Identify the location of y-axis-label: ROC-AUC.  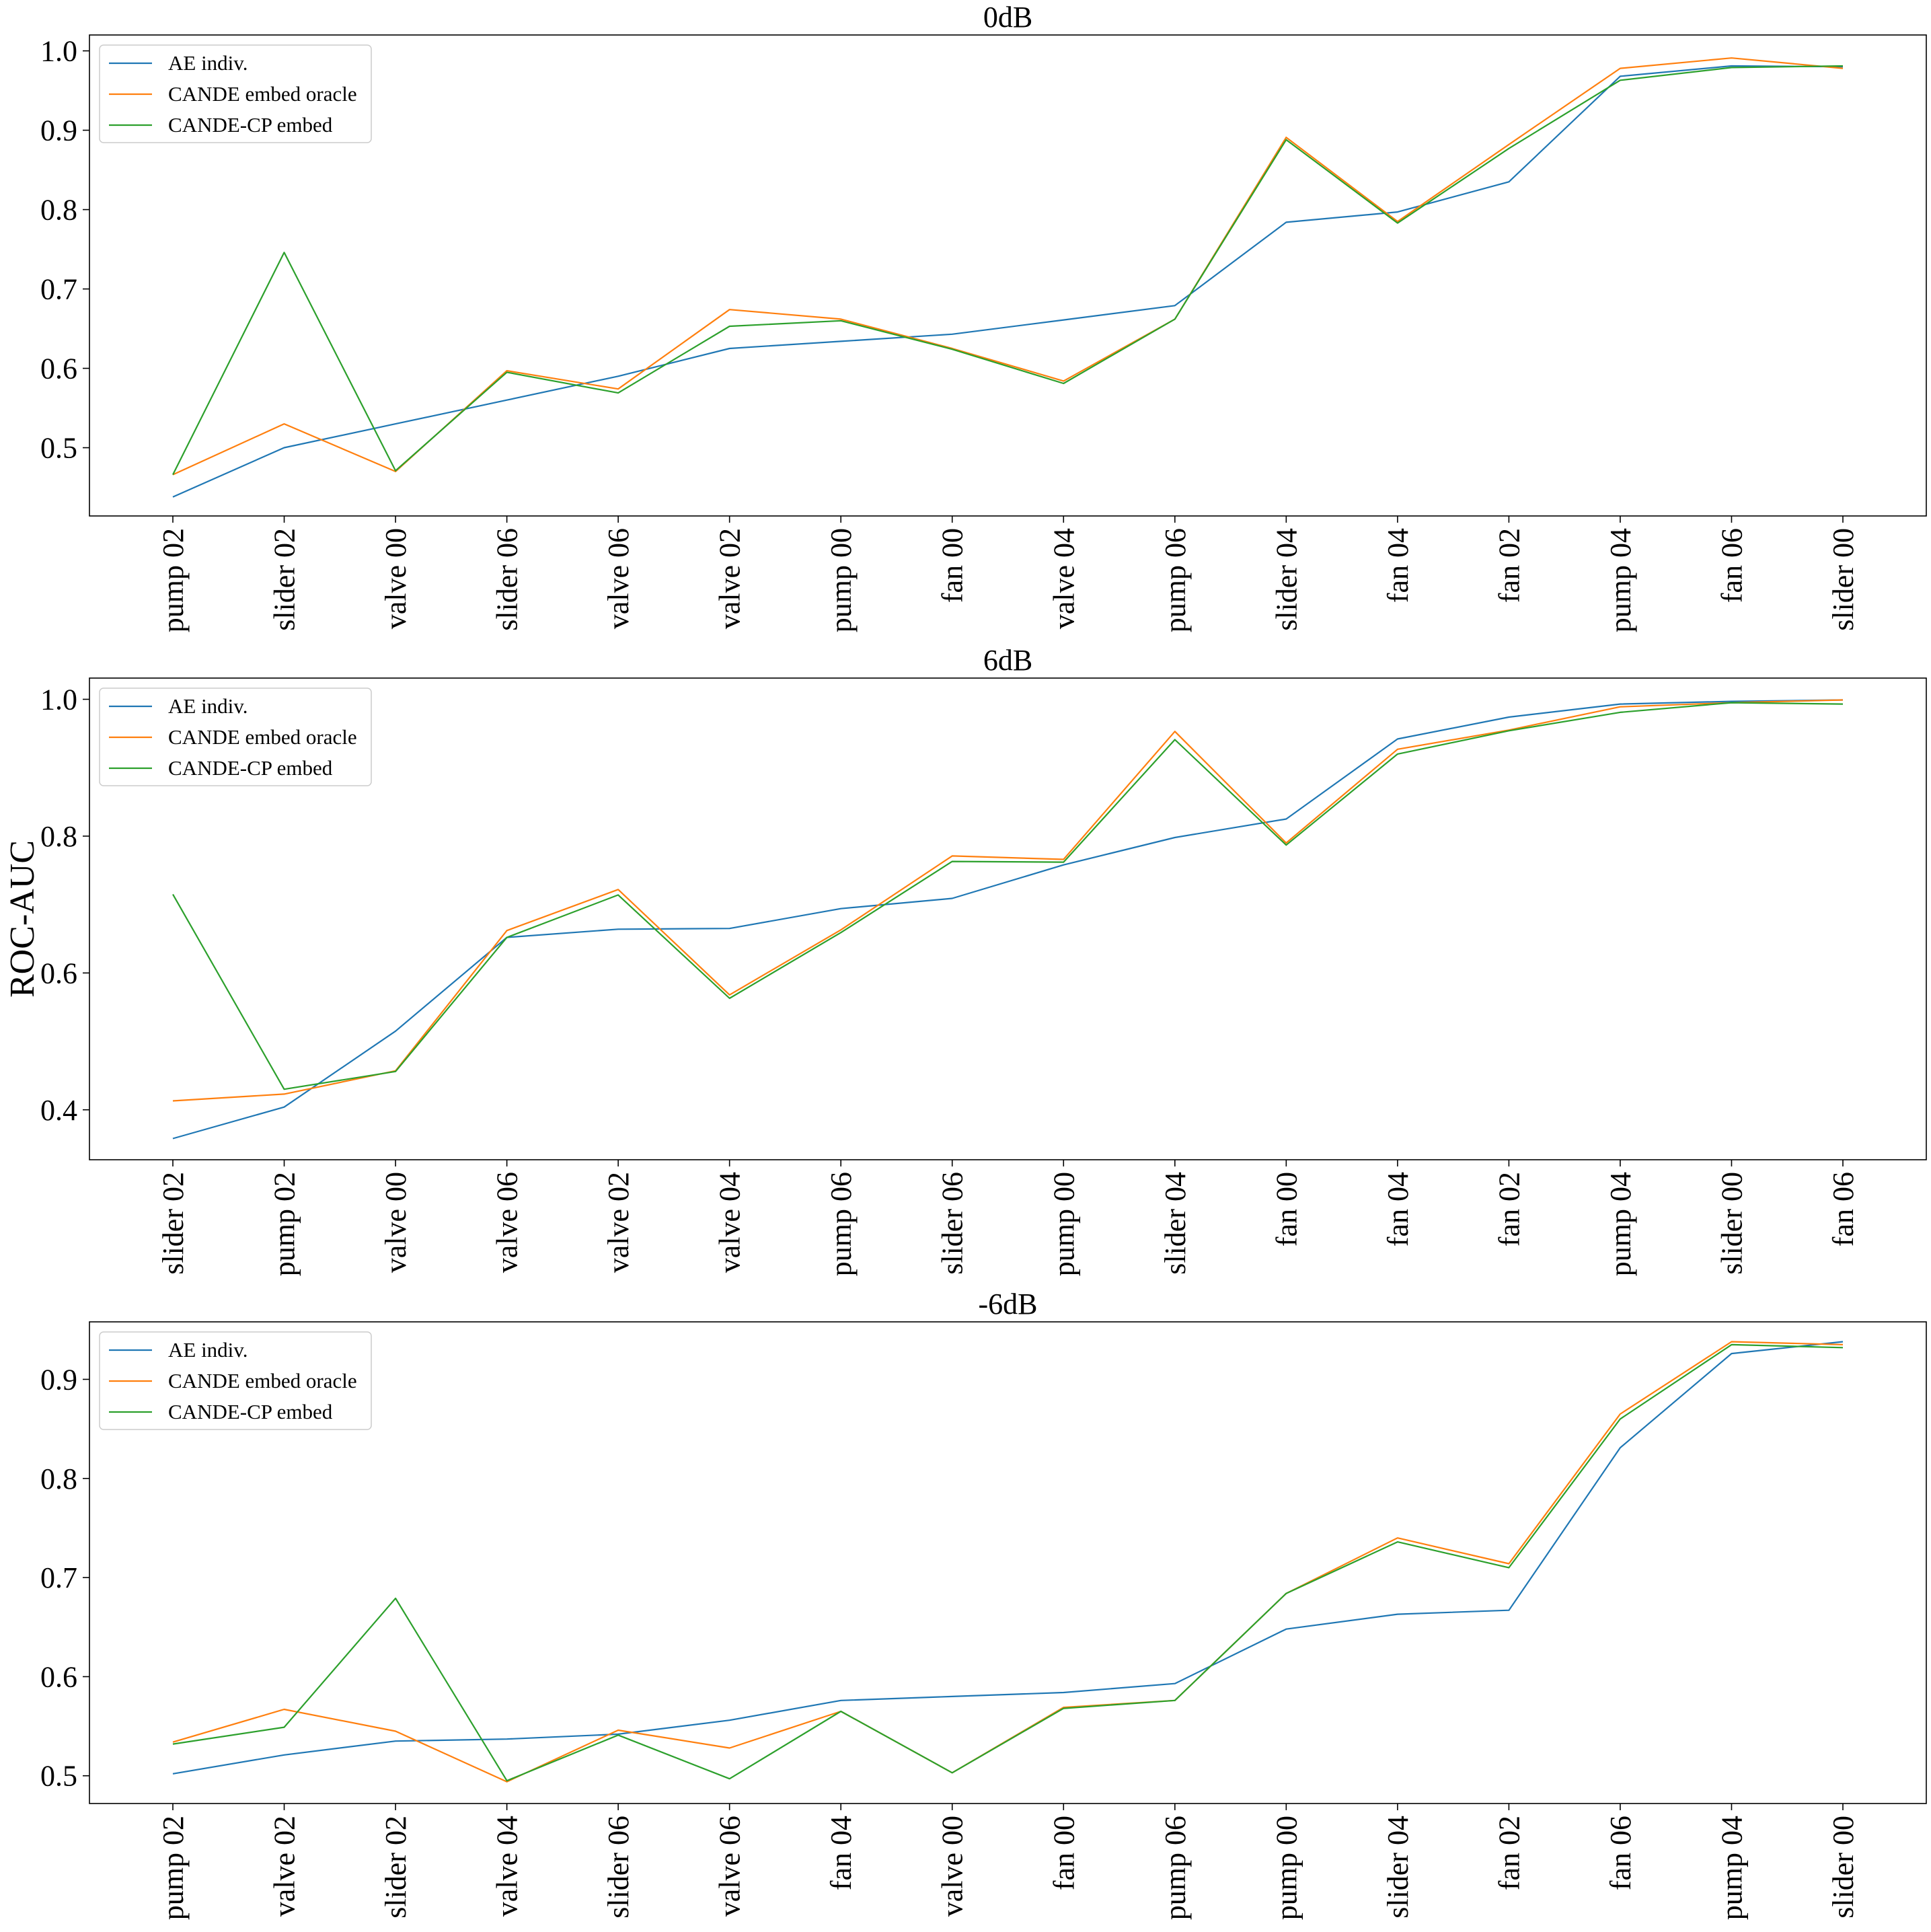
(22, 919).